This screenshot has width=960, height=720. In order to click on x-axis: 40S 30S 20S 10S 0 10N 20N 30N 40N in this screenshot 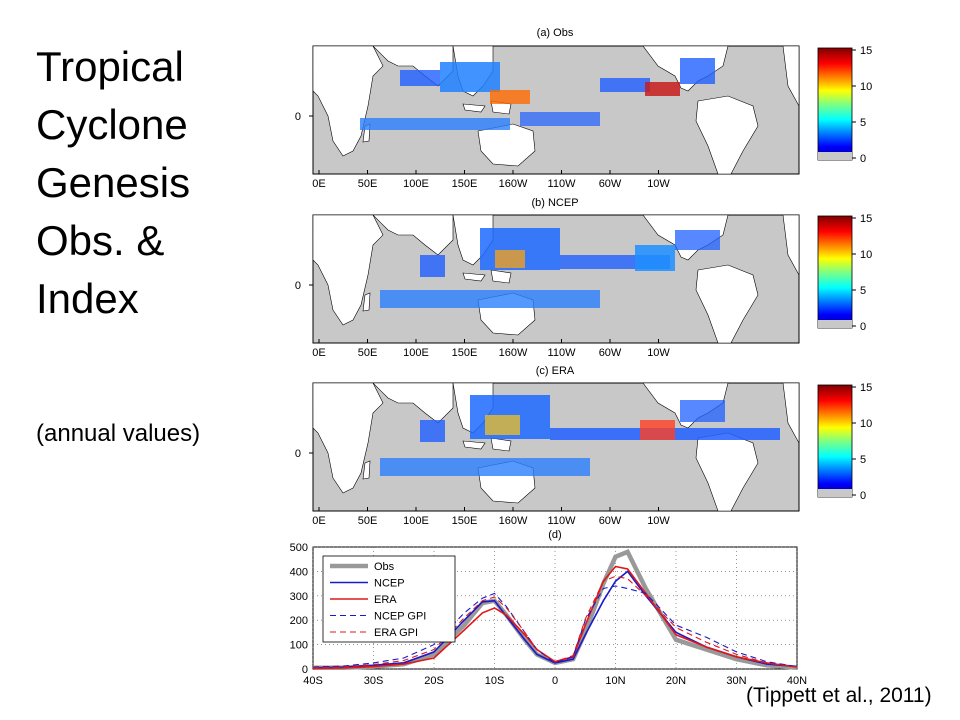, I will do `click(555, 681)`.